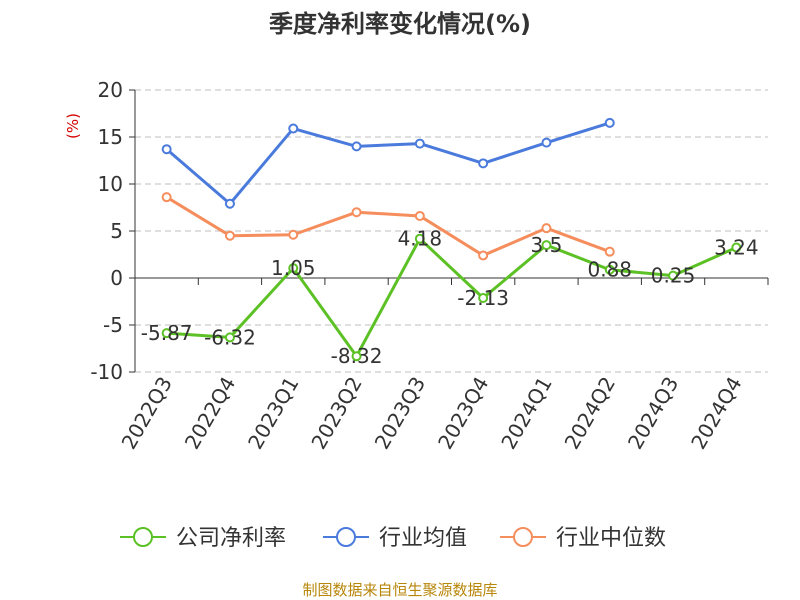 The height and width of the screenshot is (600, 800). What do you see at coordinates (273, 413) in the screenshot?
I see `x-tick-label: 2023Q1` at bounding box center [273, 413].